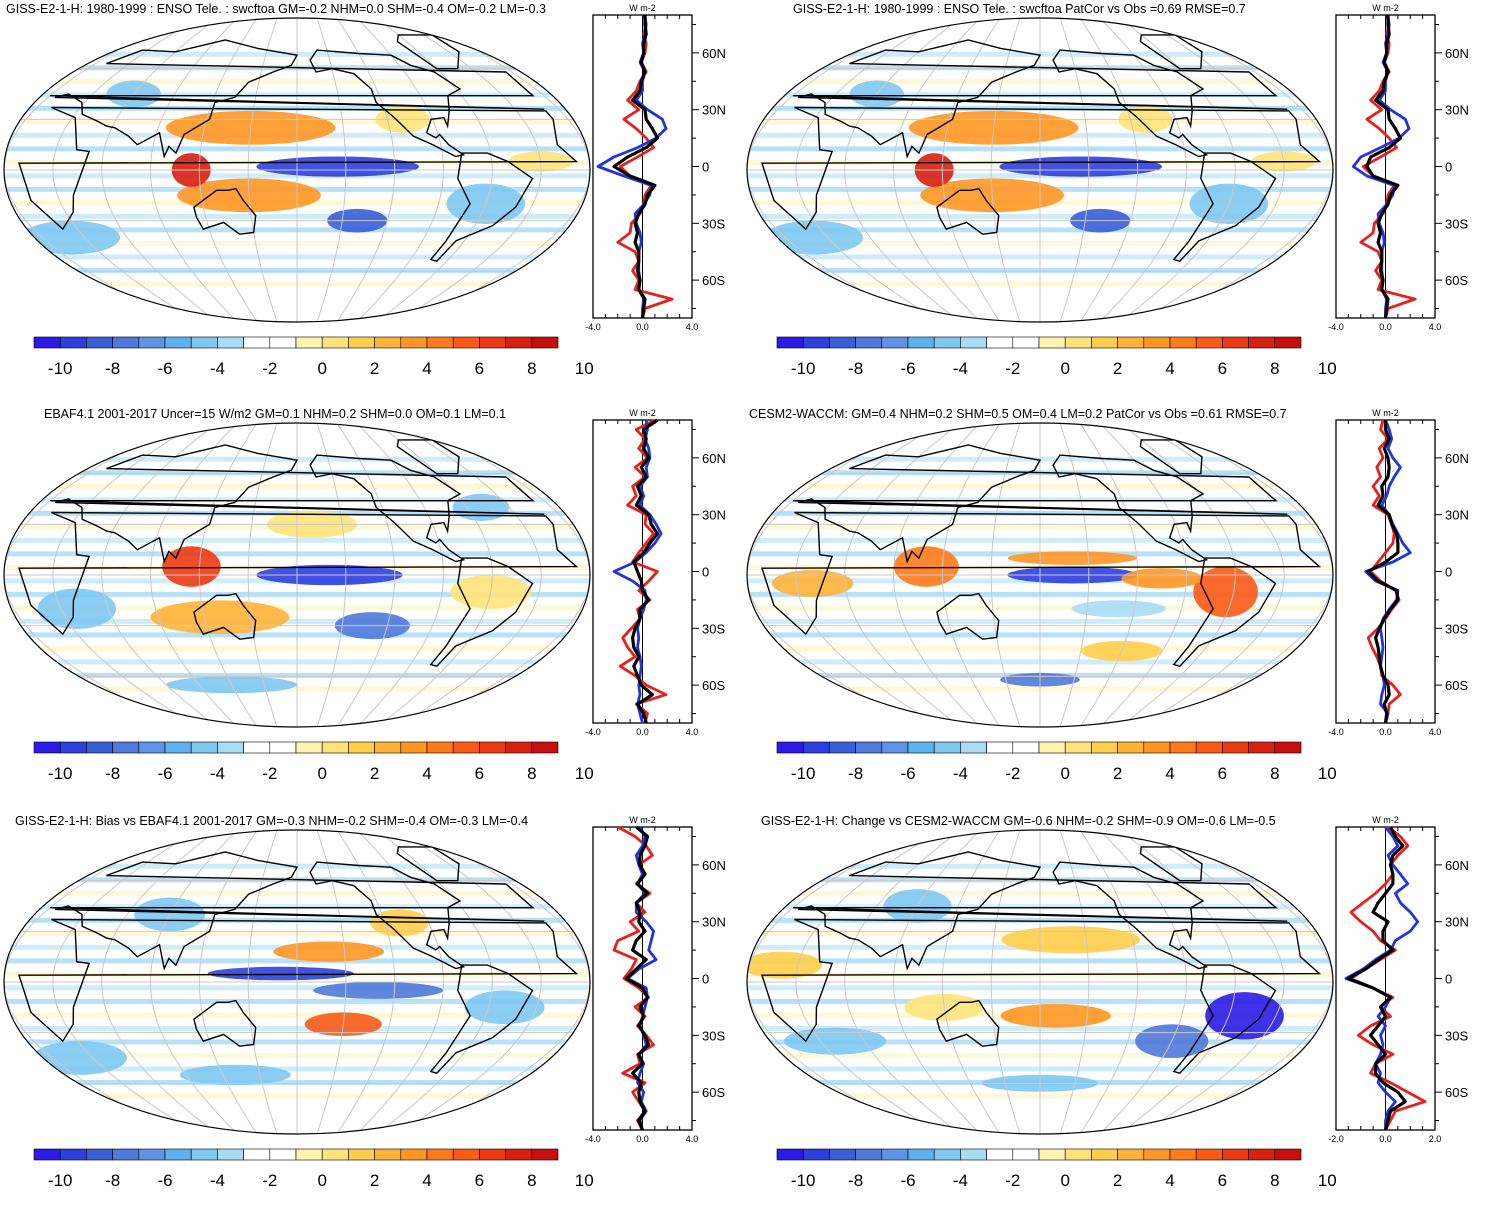 The height and width of the screenshot is (1212, 1485). Describe the element at coordinates (1457, 515) in the screenshot. I see `profile-lat-label: 30N` at that location.